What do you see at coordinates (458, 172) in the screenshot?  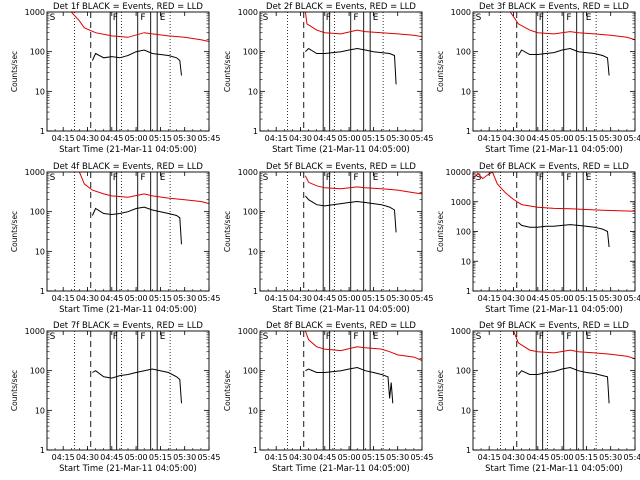 I see `y-tick-label: 10000` at bounding box center [458, 172].